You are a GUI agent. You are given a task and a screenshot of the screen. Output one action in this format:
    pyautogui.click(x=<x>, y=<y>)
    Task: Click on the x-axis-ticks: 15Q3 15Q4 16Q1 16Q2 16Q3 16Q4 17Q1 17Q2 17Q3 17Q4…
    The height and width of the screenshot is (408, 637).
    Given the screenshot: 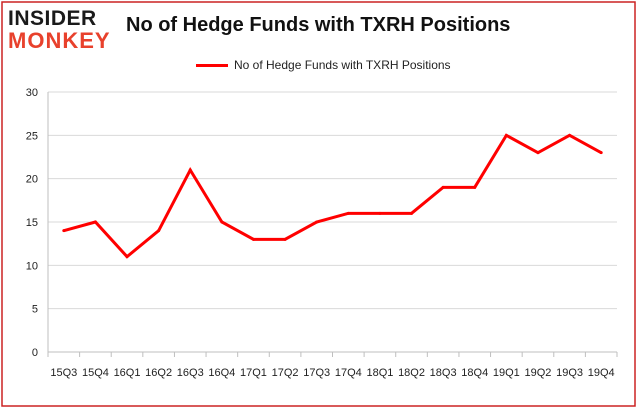 What is the action you would take?
    pyautogui.click(x=332, y=365)
    